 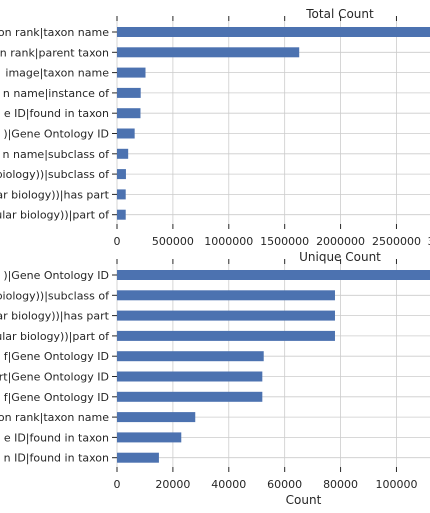 I want to click on category-label: n rank|parent taxon, so click(x=54, y=52).